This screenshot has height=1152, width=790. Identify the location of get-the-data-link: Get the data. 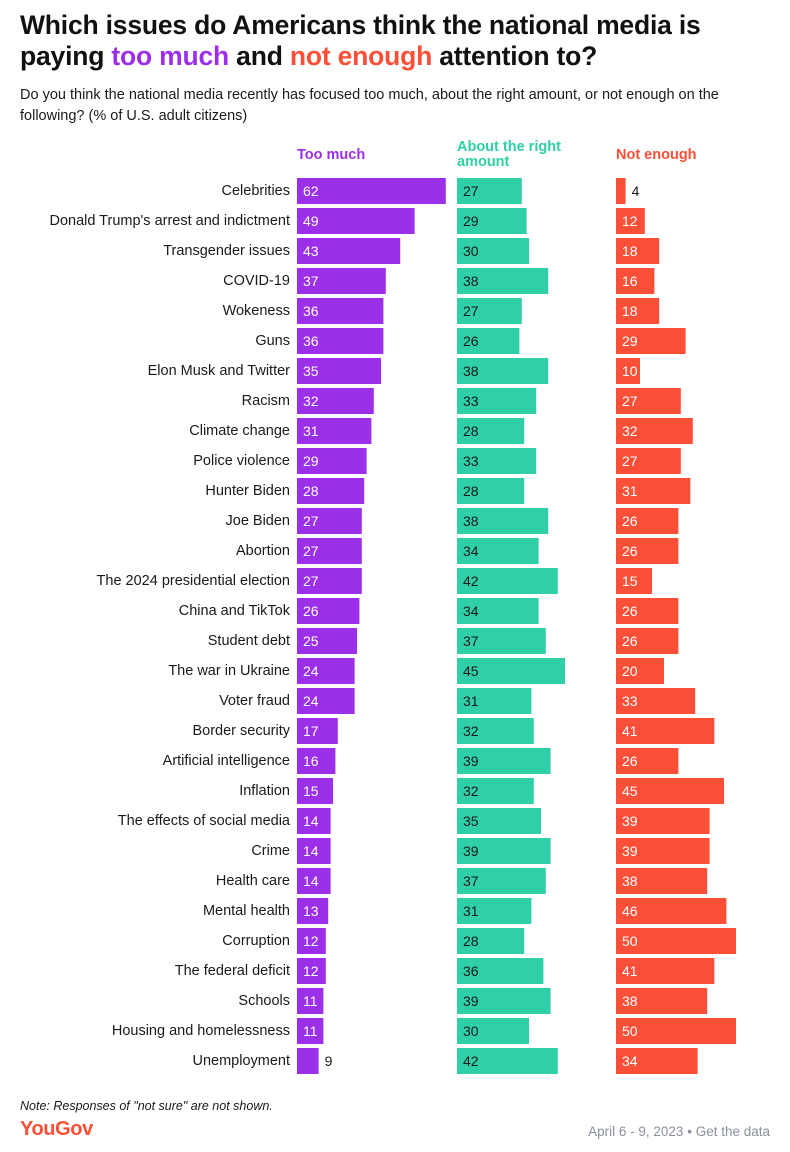
(732, 1131).